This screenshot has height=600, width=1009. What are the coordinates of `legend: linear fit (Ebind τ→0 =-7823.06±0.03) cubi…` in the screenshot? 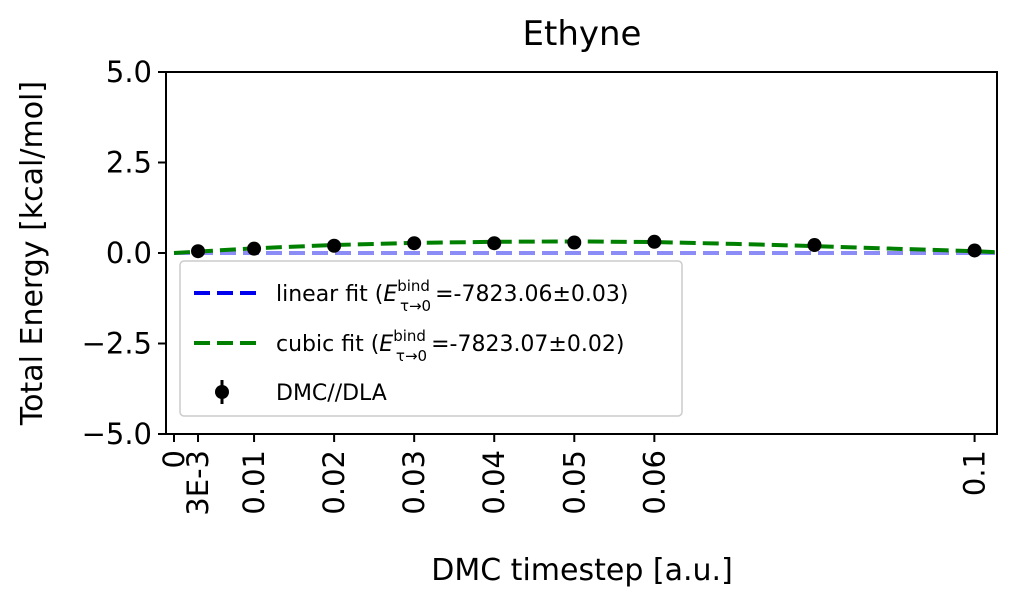 It's located at (431, 338).